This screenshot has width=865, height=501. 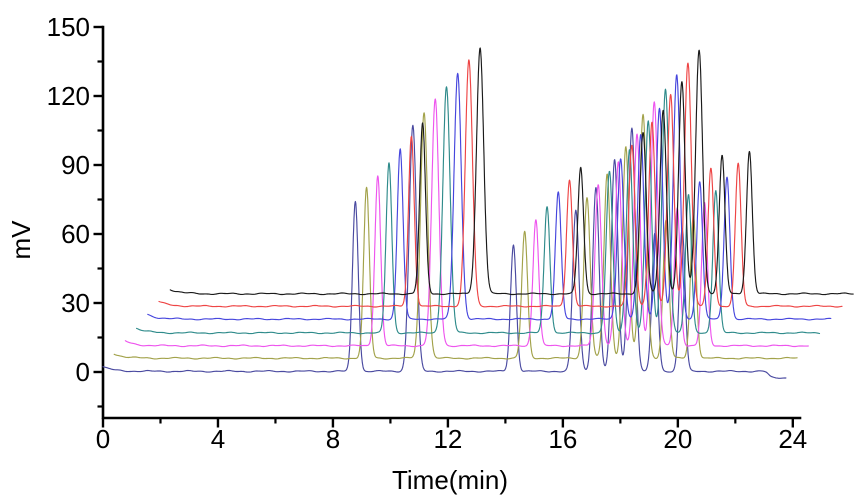 I want to click on y-tick-label: 120, so click(x=68, y=96).